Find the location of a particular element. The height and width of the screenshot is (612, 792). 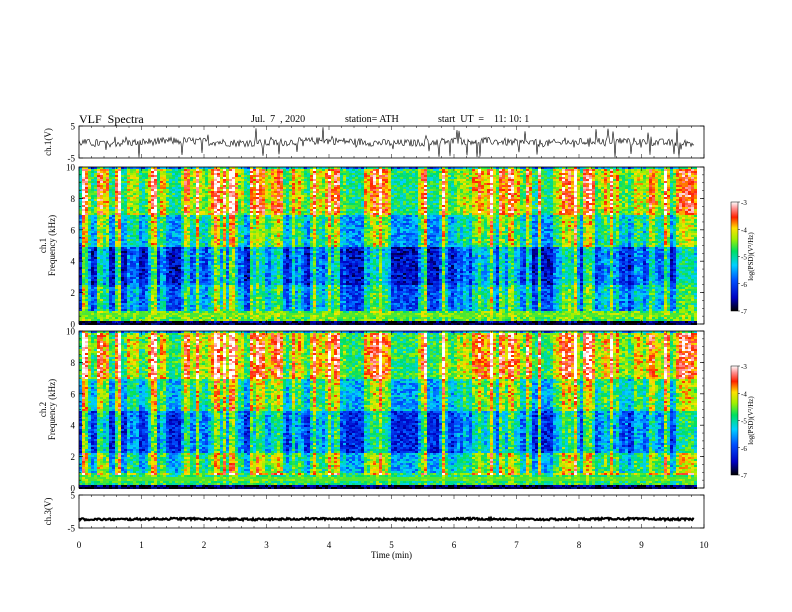

ch1-spectrogram-colorbar: -3 -4 -5 -6 -7 log(PSD)(V²/Hz) is located at coordinates (742, 257).